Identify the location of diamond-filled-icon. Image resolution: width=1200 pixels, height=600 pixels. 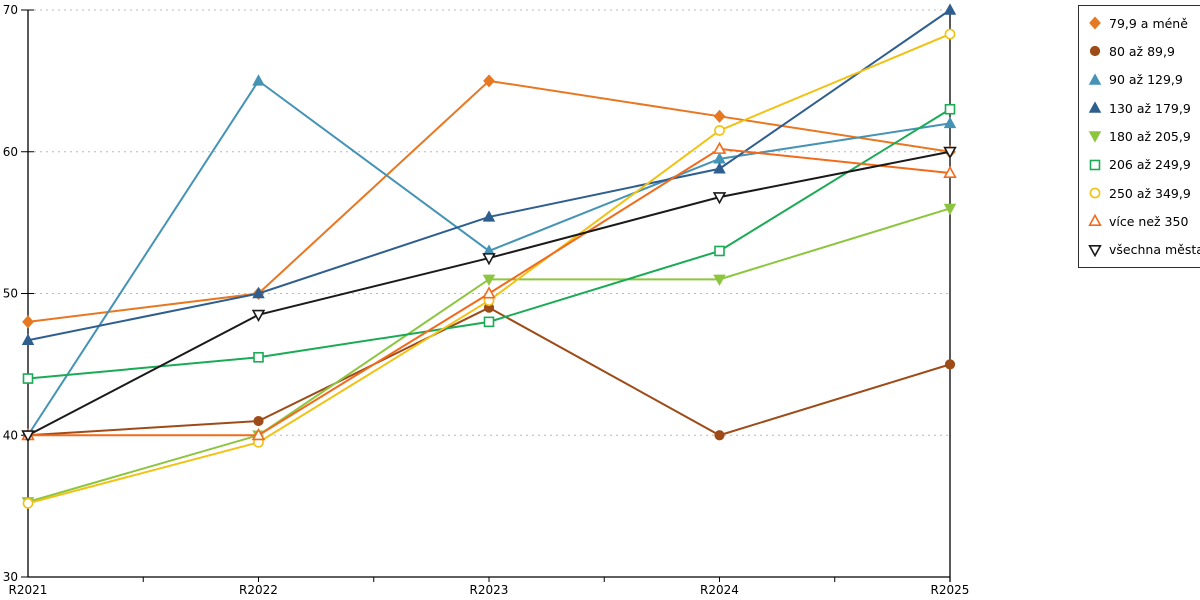
(1095, 23).